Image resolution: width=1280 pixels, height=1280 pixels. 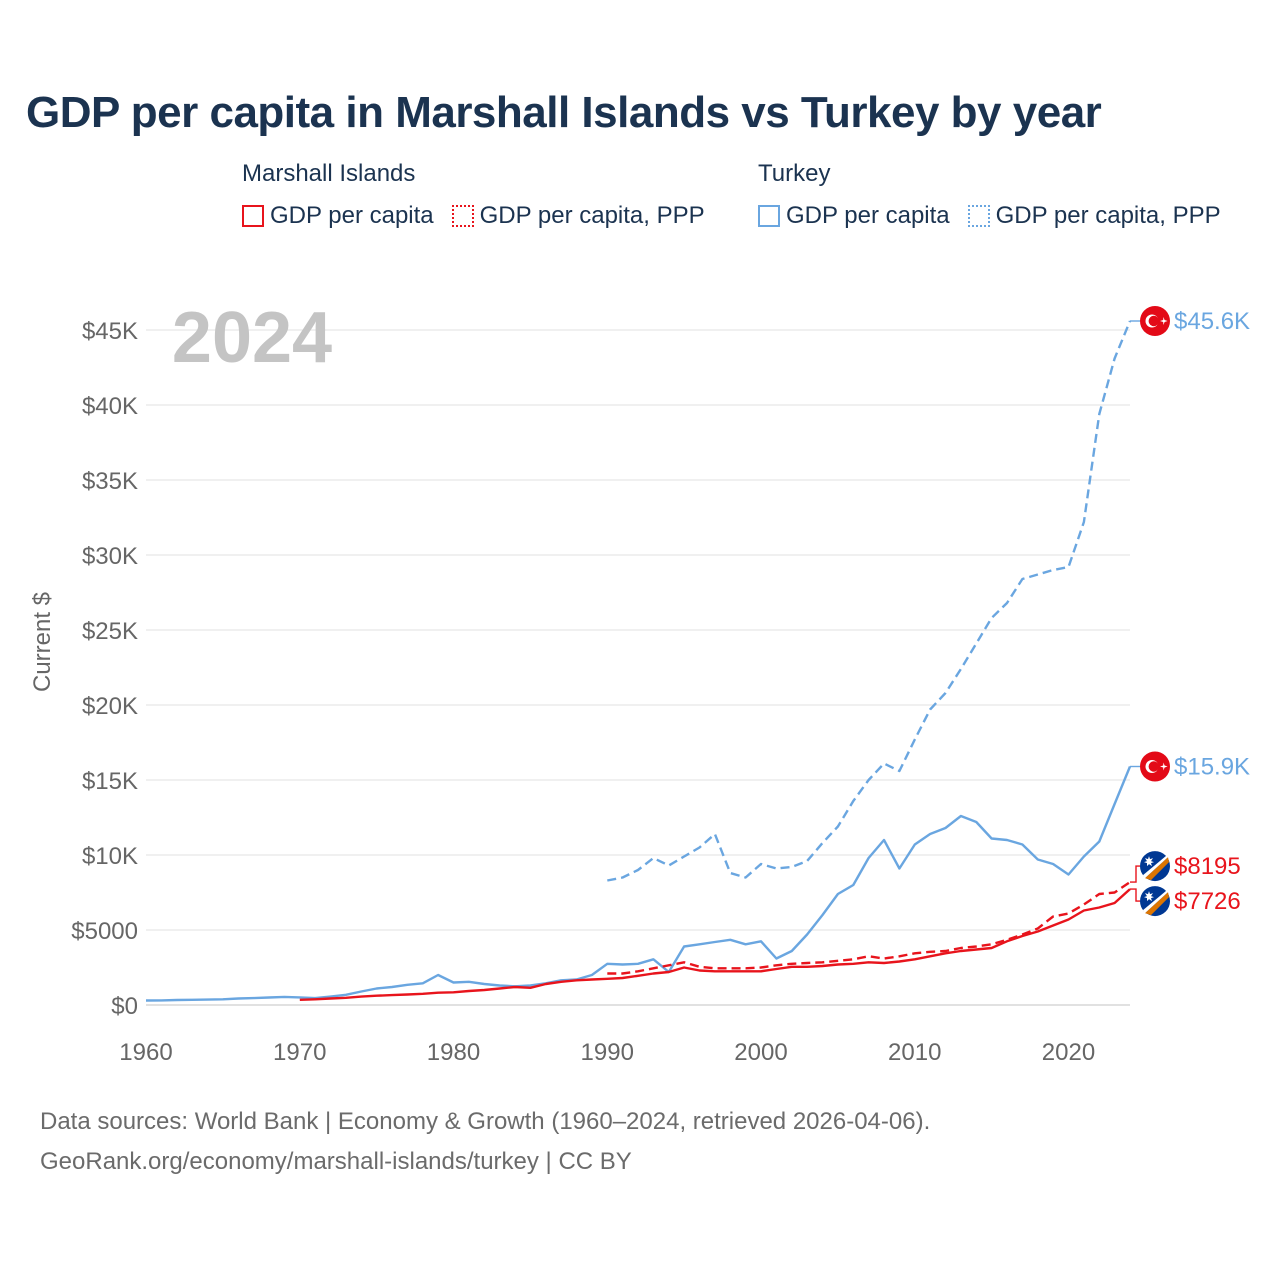 I want to click on end-value-label: $45.6K, so click(x=1212, y=321).